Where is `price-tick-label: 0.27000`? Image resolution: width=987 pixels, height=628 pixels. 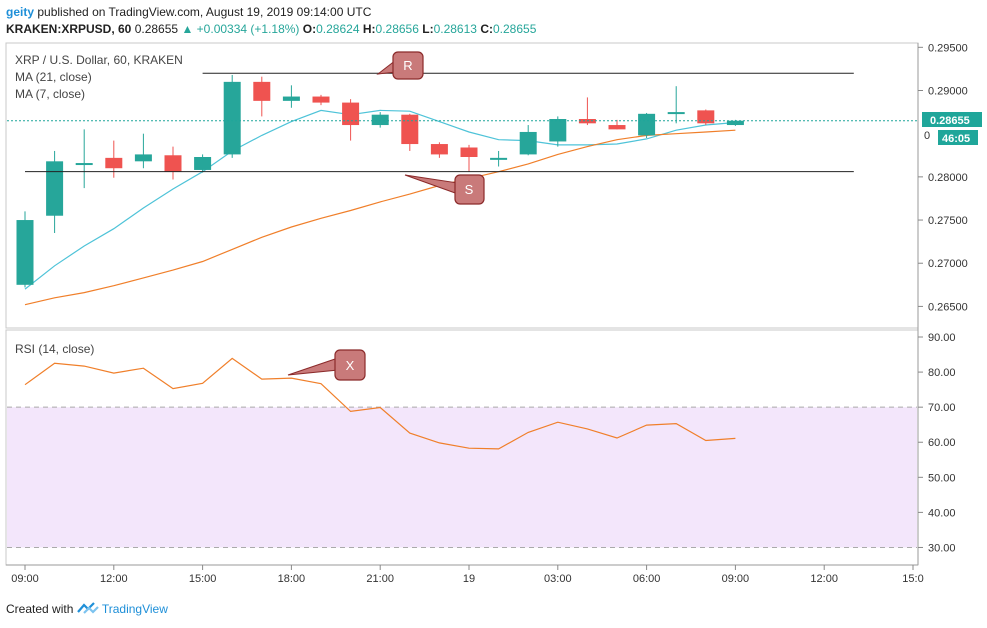
price-tick-label: 0.27000 is located at coordinates (948, 264).